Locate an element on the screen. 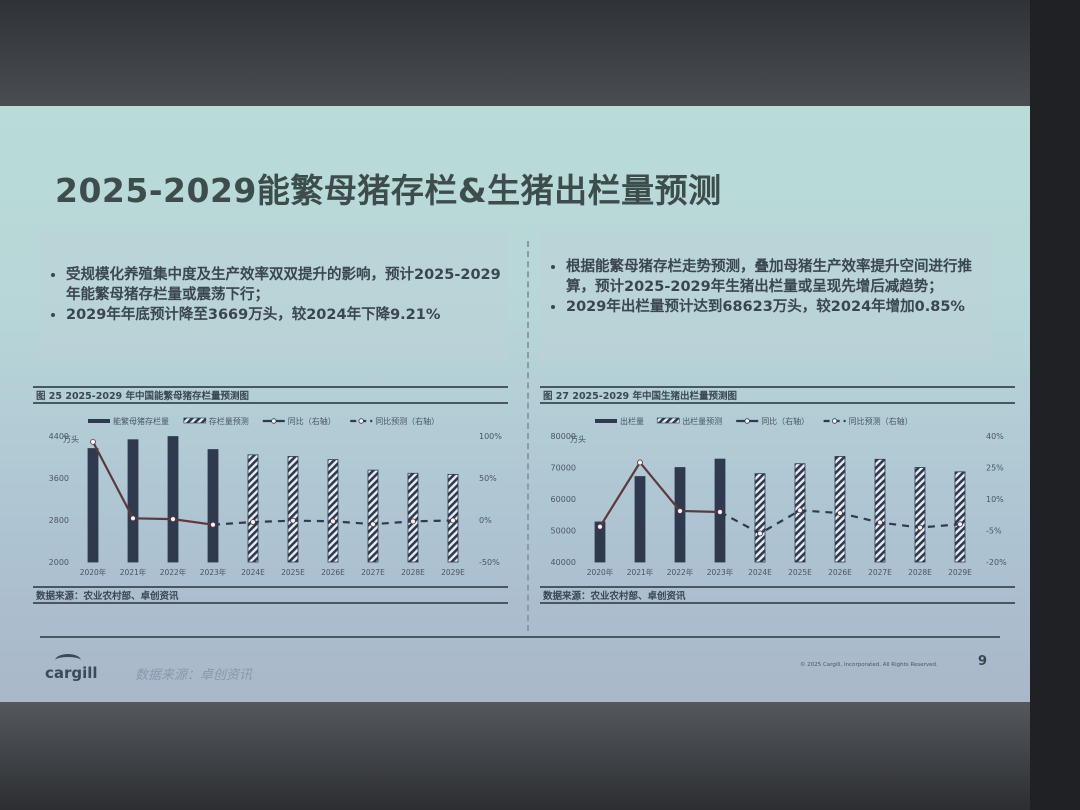 The width and height of the screenshot is (1080, 810). y2-tick-label: 50% is located at coordinates (488, 478).